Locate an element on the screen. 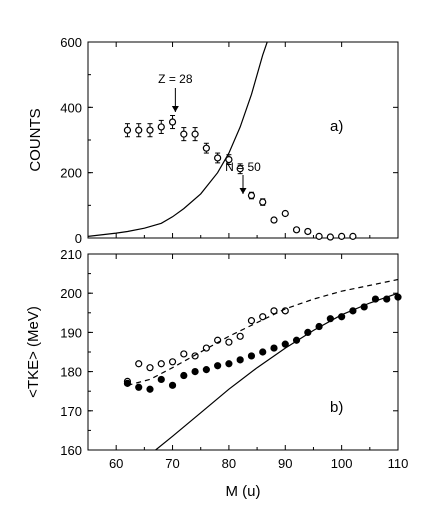  panel-b-ylabel: <TKE> (MeV) is located at coordinates (33, 352).